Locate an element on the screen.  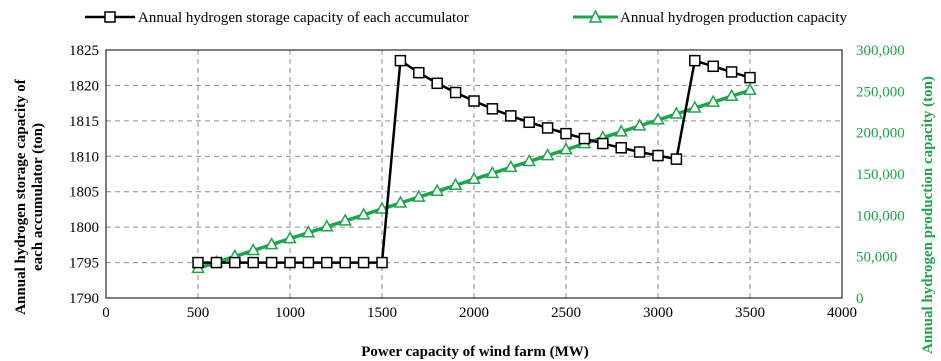
y-left-tick-labels: 1790 1795 1800 1805 1810 1815 1820 1825 is located at coordinates (84, 175).